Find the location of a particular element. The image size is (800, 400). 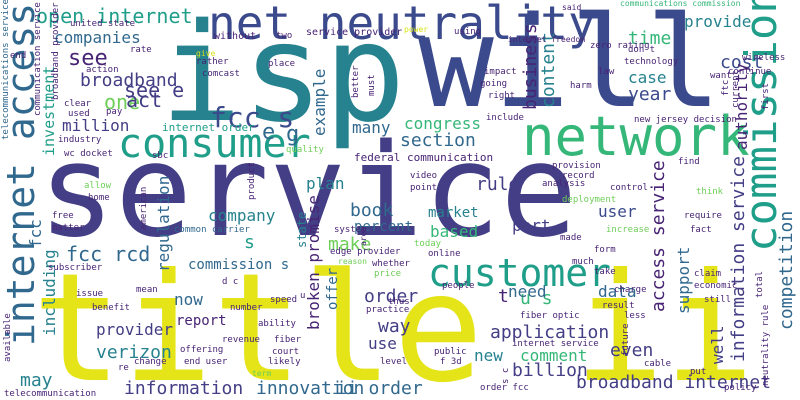

word-isp: isp is located at coordinates (283, 76).